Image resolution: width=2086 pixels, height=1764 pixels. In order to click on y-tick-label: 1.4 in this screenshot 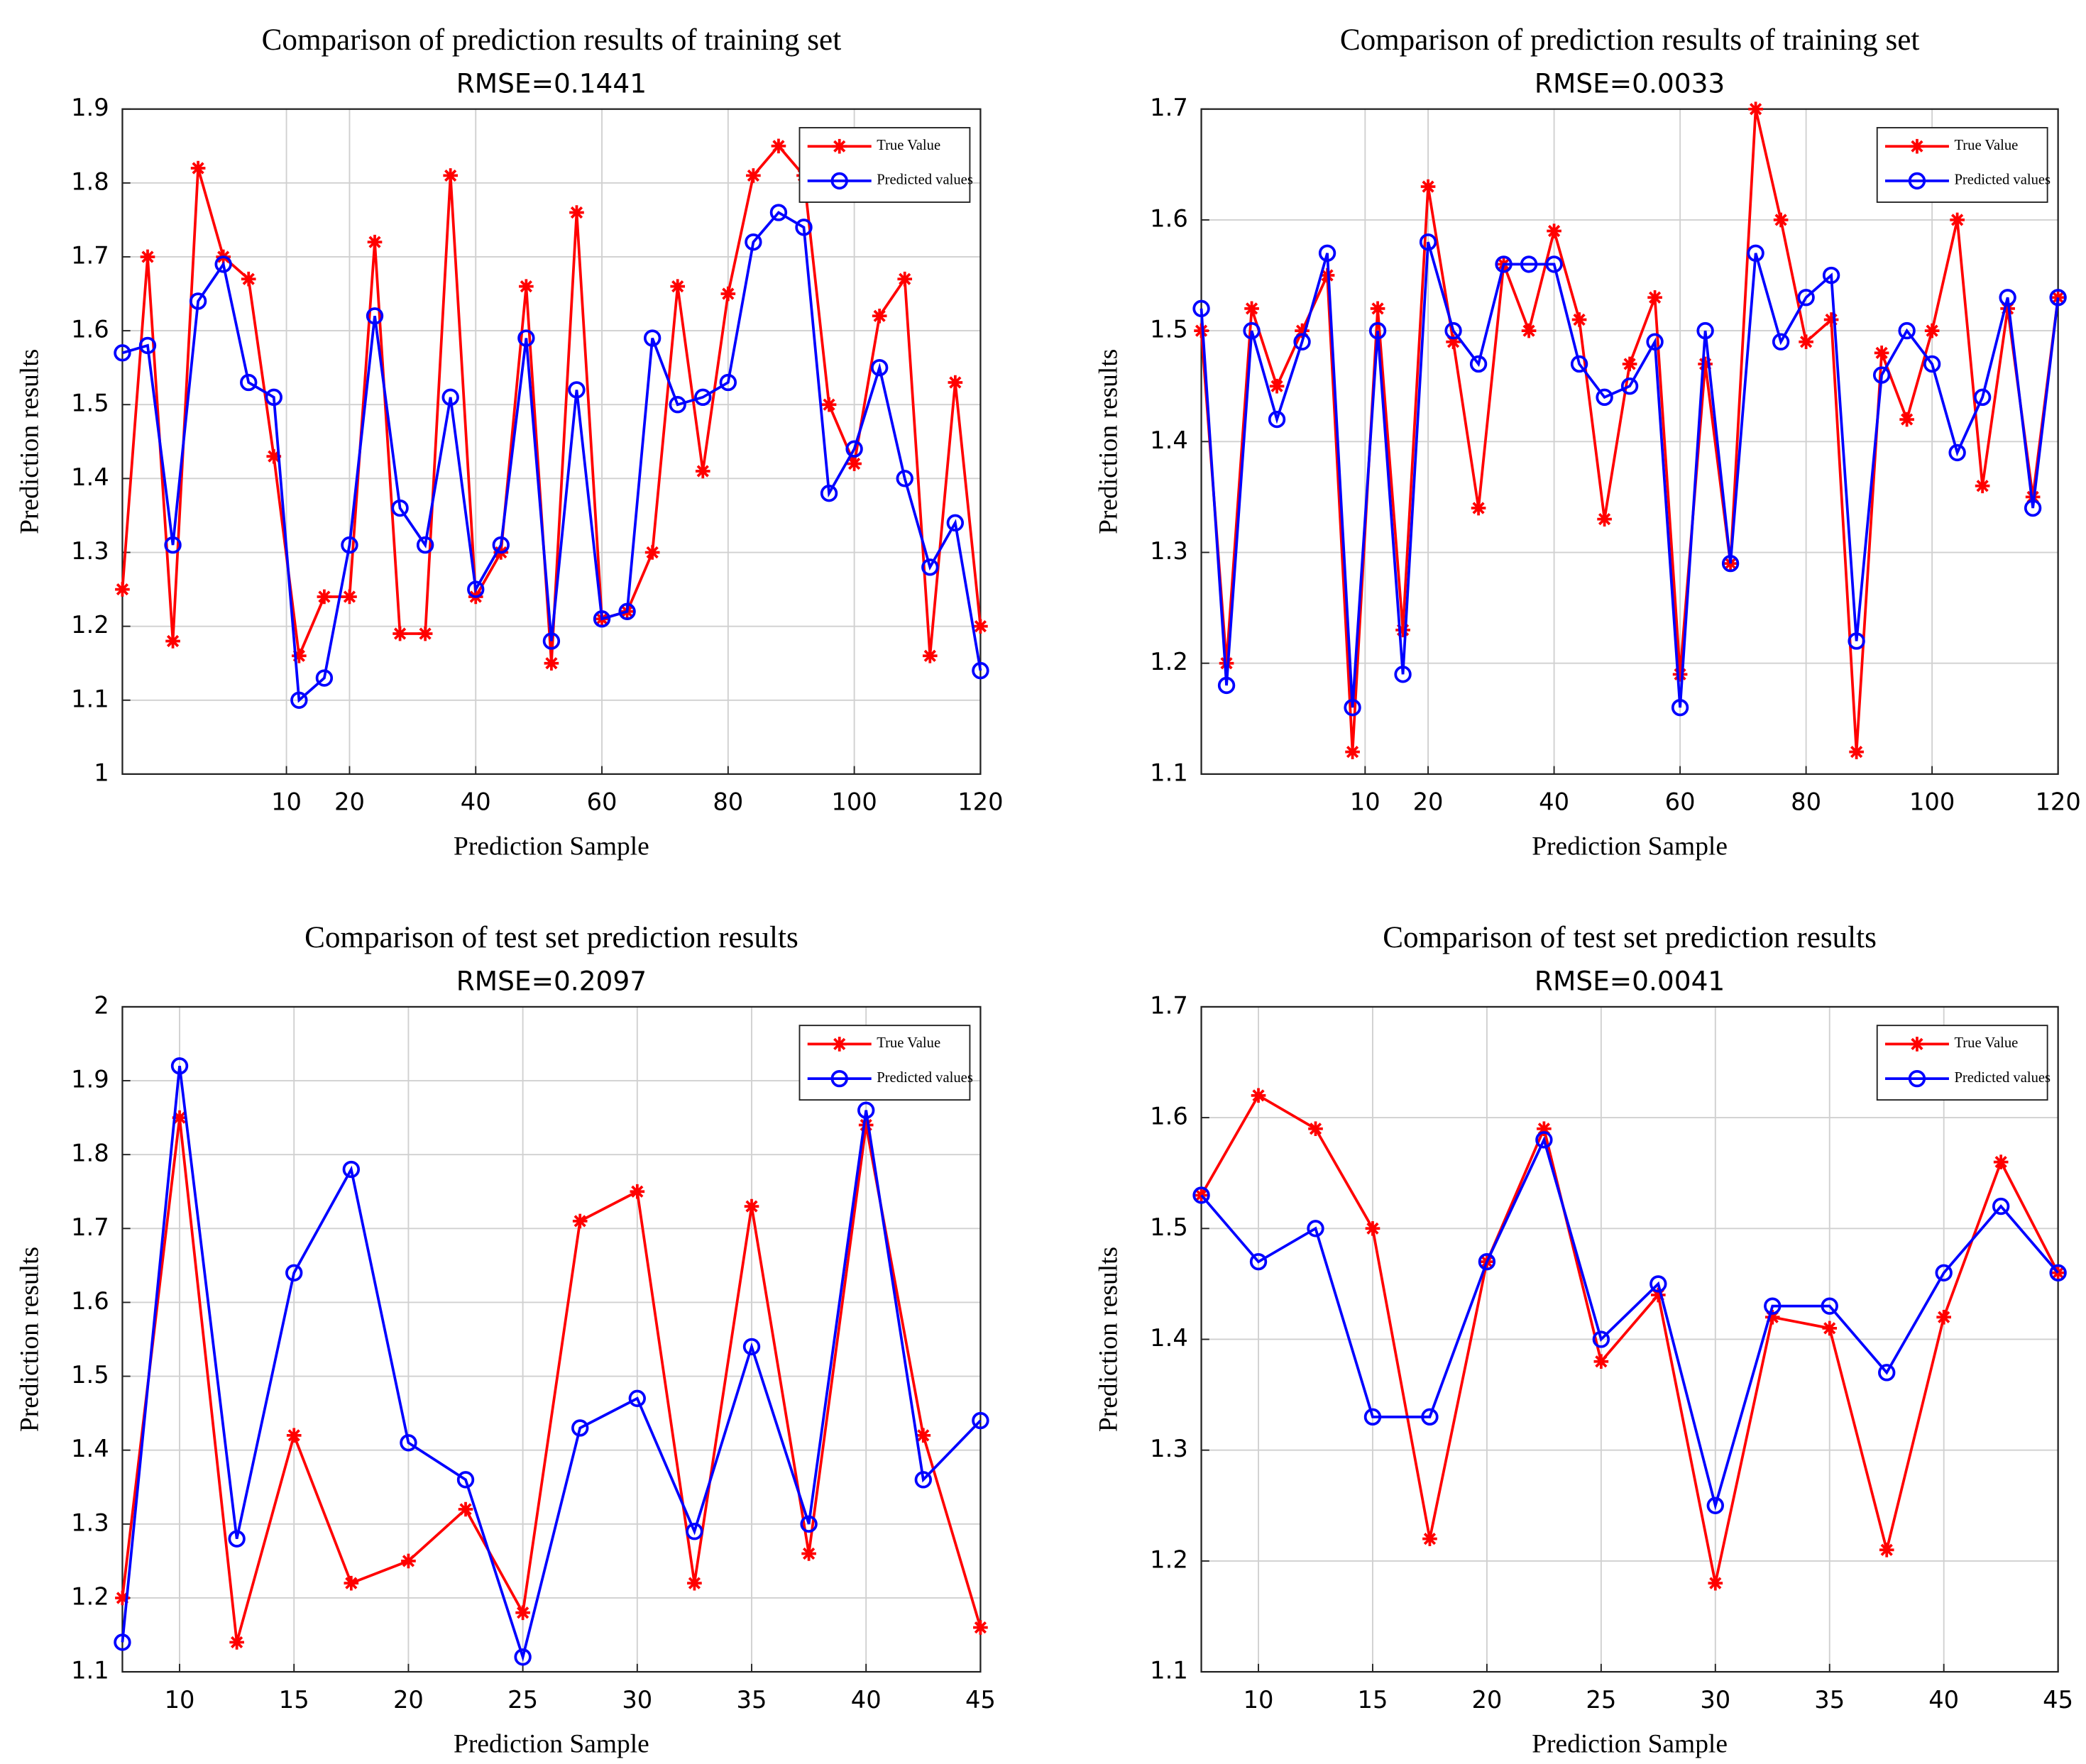, I will do `click(1169, 440)`.